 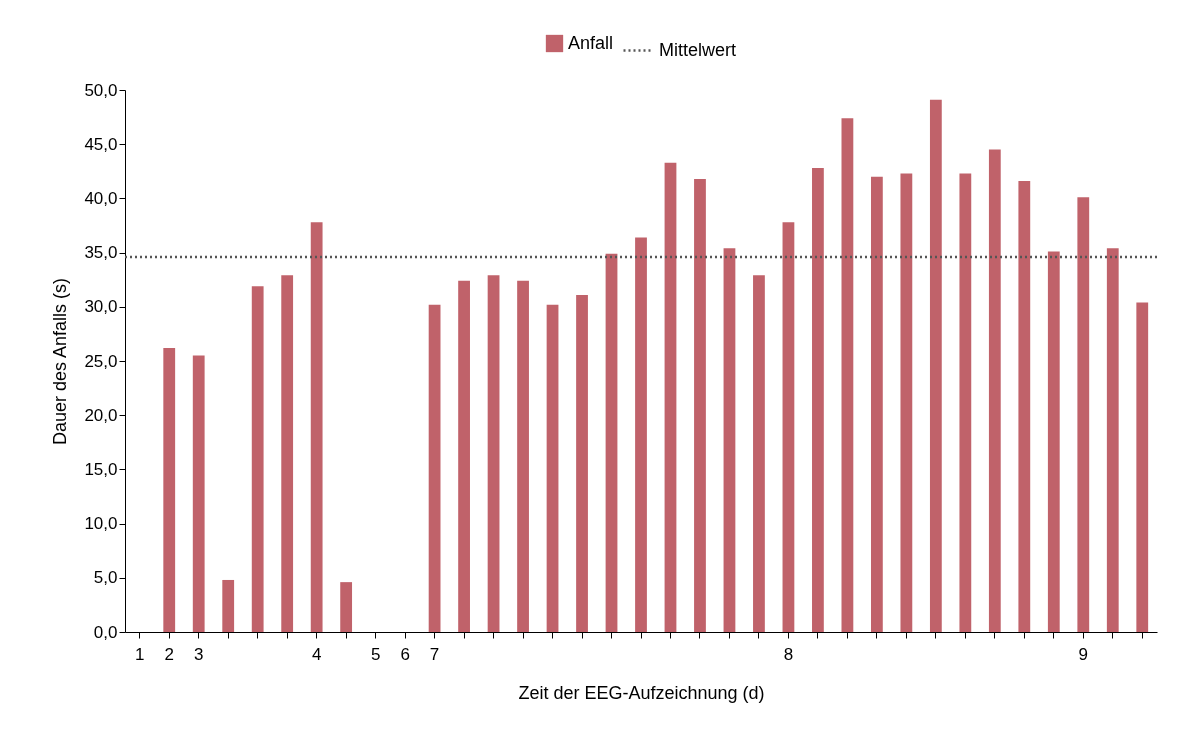 What do you see at coordinates (140, 654) in the screenshot?
I see `x-tick-label: 1` at bounding box center [140, 654].